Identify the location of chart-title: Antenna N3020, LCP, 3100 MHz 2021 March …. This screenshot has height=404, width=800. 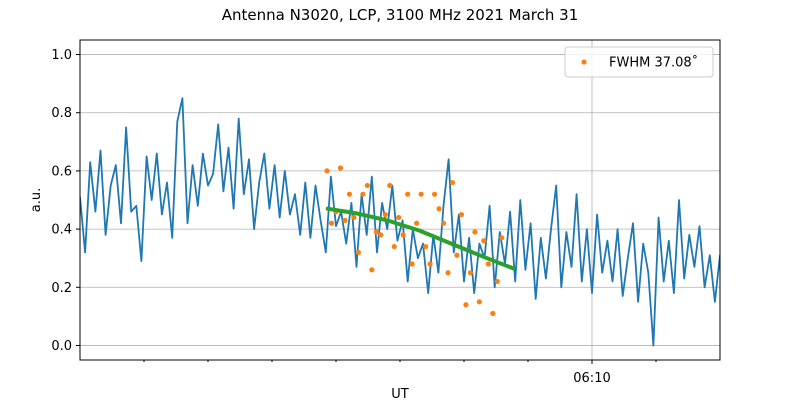
(400, 15).